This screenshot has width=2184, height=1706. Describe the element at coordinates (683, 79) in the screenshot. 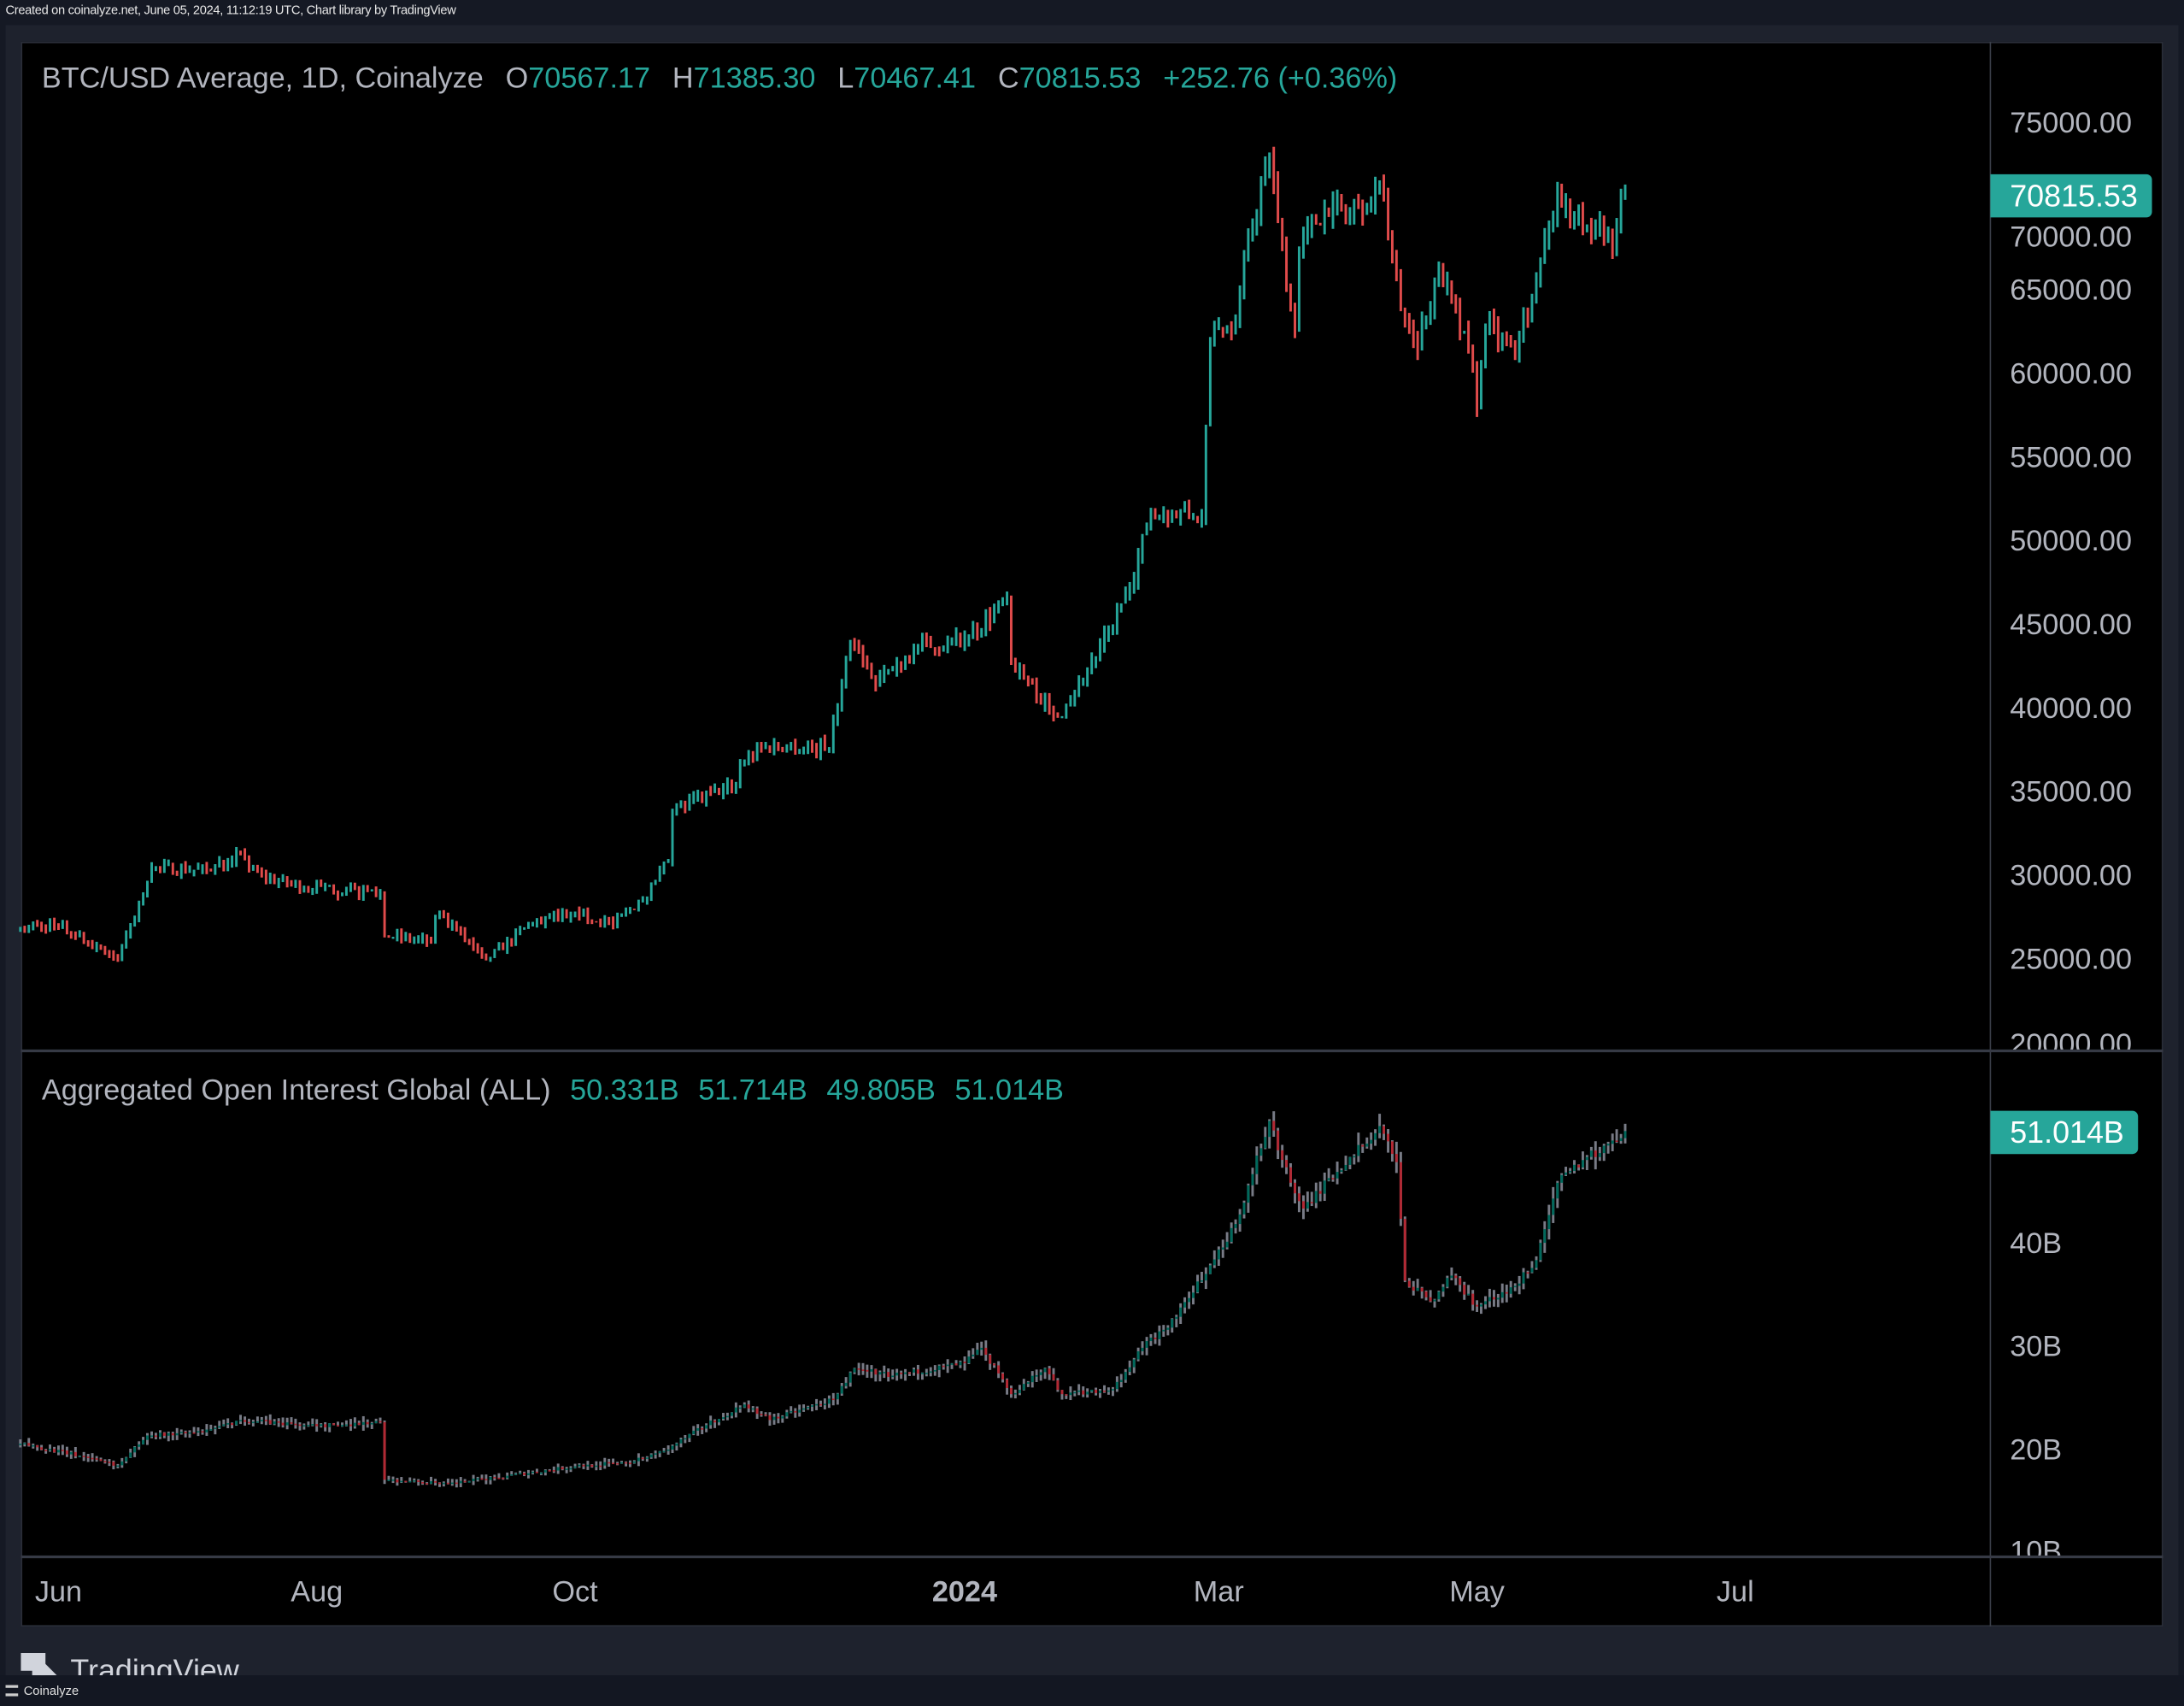

I see `high-label: H` at that location.